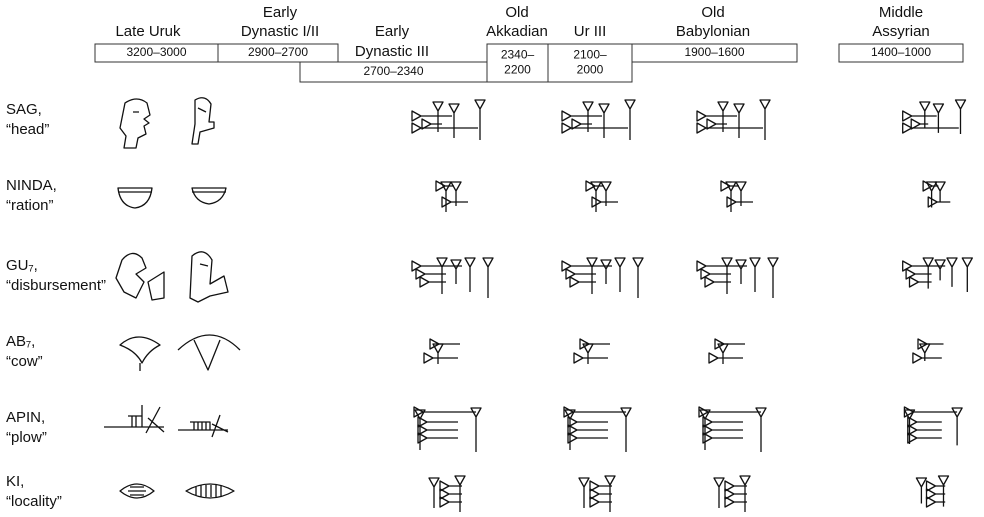 Image resolution: width=984 pixels, height=517 pixels. What do you see at coordinates (20, 341) in the screenshot?
I see `row-label: AB₇,` at bounding box center [20, 341].